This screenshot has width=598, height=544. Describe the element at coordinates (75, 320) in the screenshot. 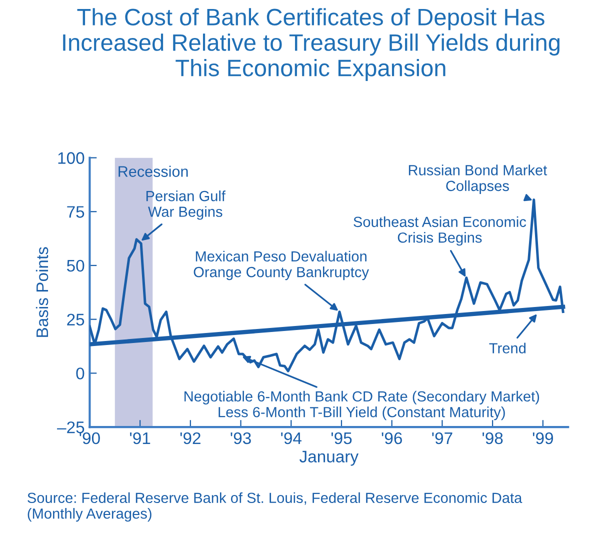

I see `y-tick-label: 25` at that location.